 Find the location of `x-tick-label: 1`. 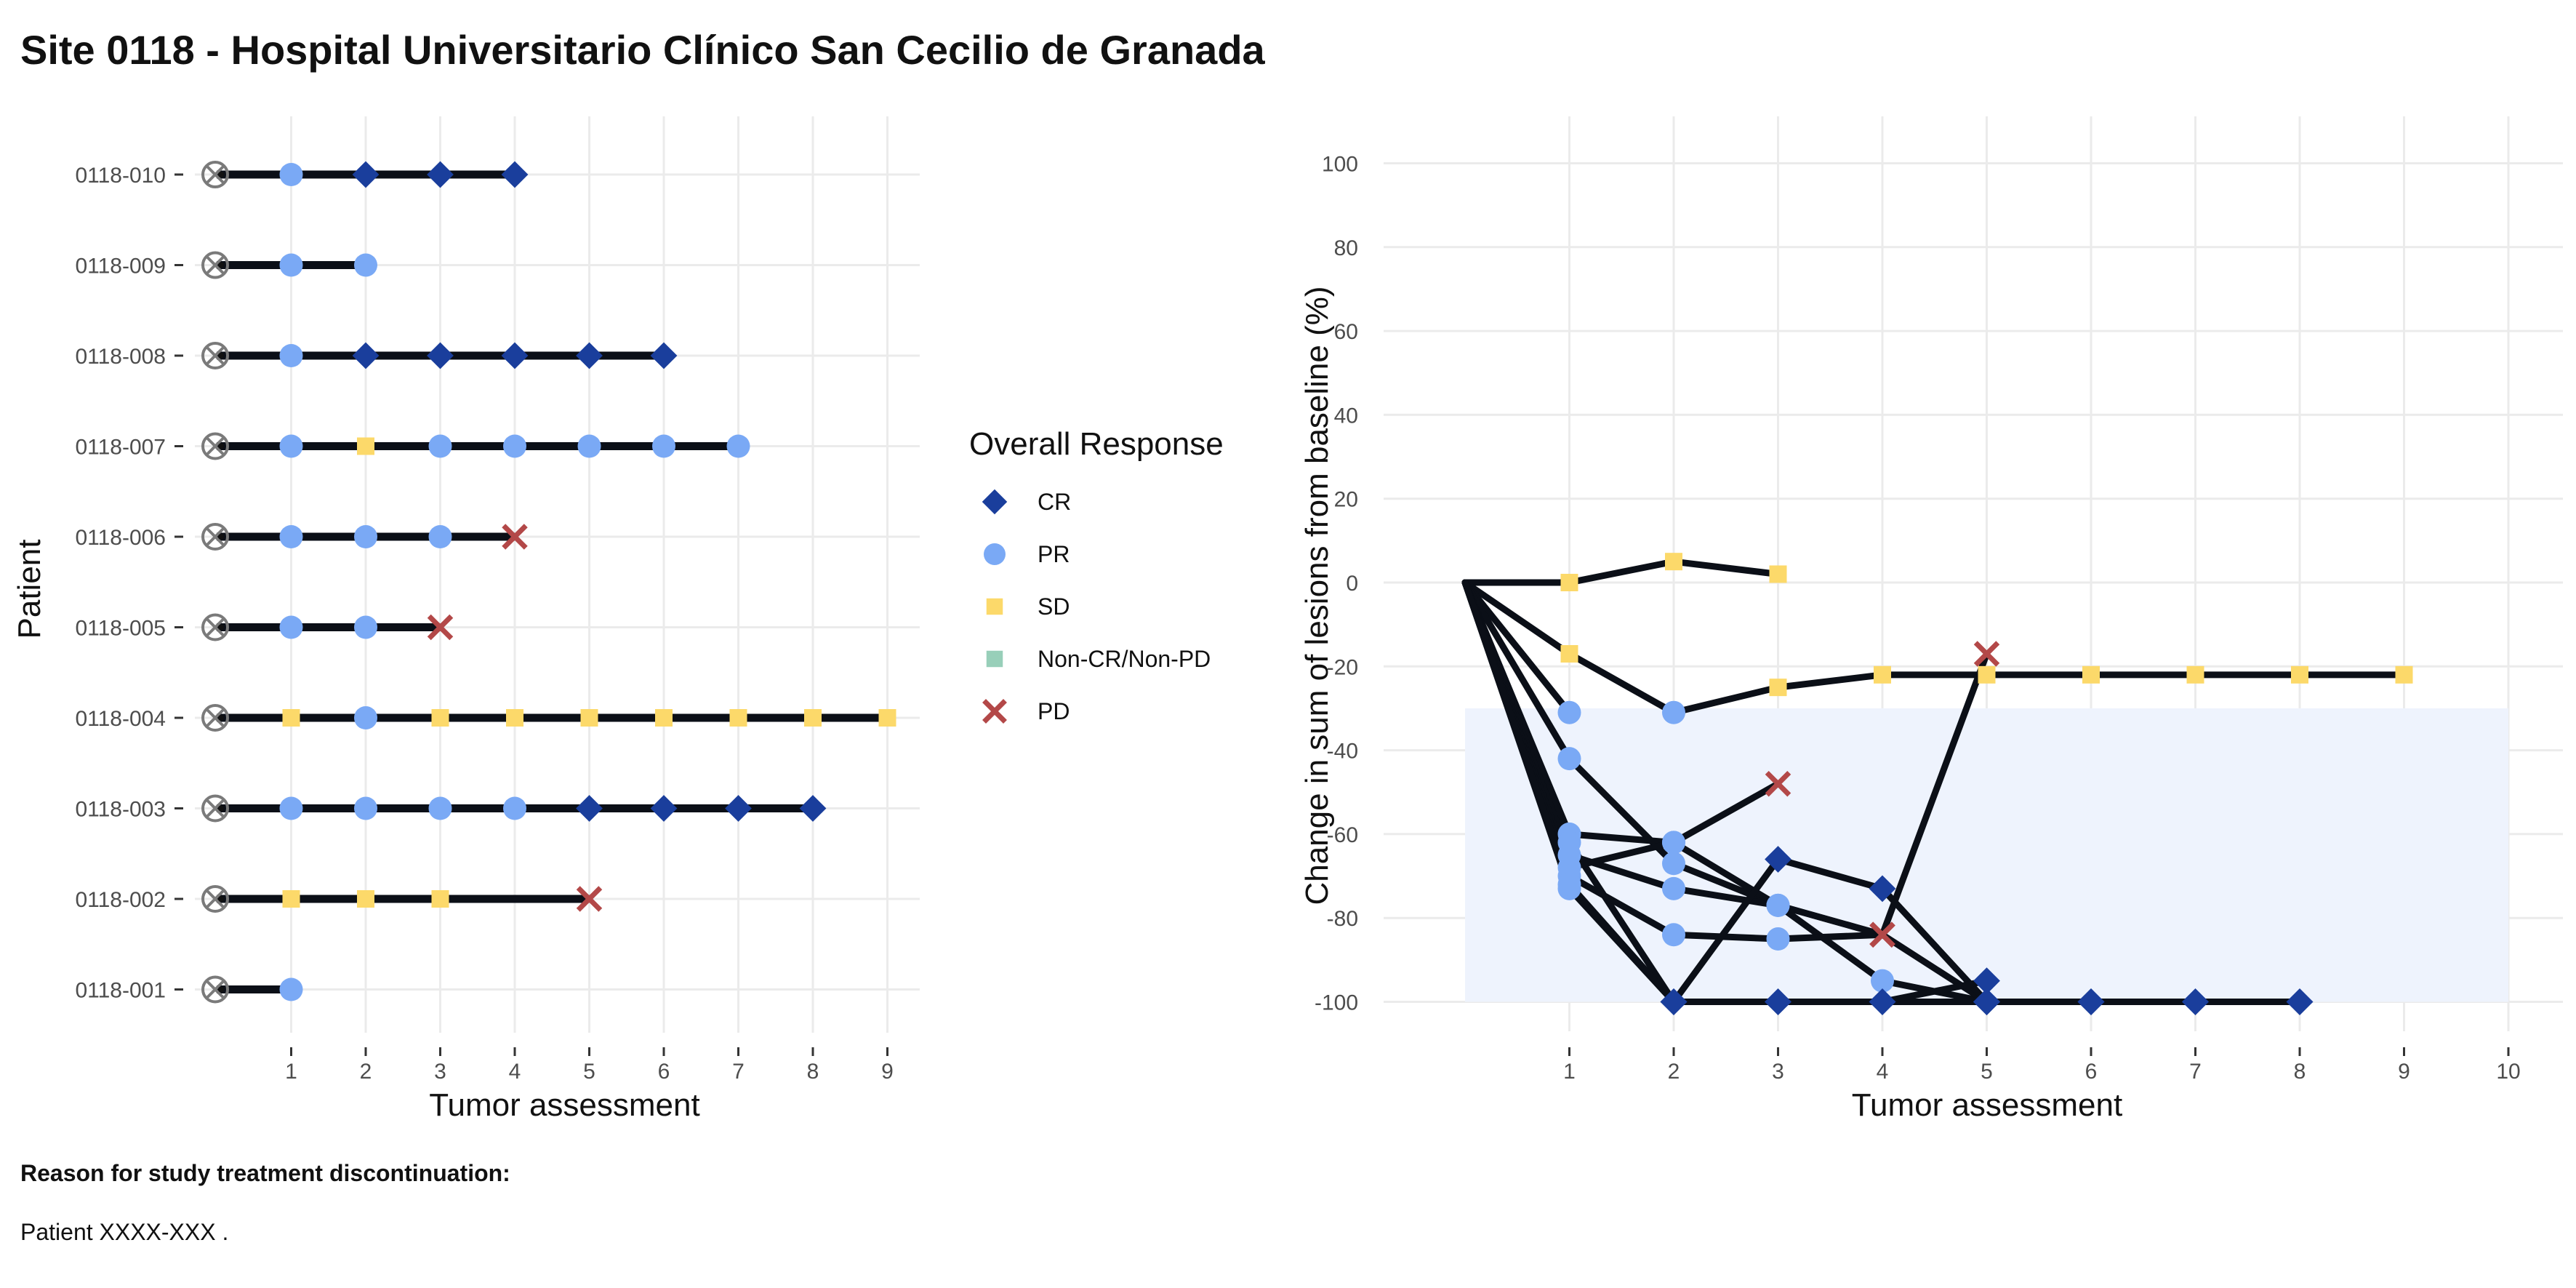

x-tick-label: 1 is located at coordinates (1569, 1072).